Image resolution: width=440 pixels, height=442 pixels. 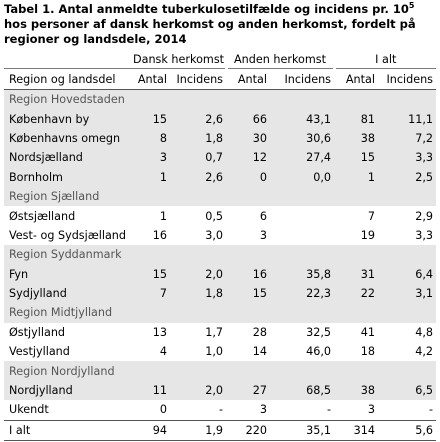 I want to click on table-row: Bornholm 1 2,6 0 0,0 1 2,5, so click(x=220, y=177).